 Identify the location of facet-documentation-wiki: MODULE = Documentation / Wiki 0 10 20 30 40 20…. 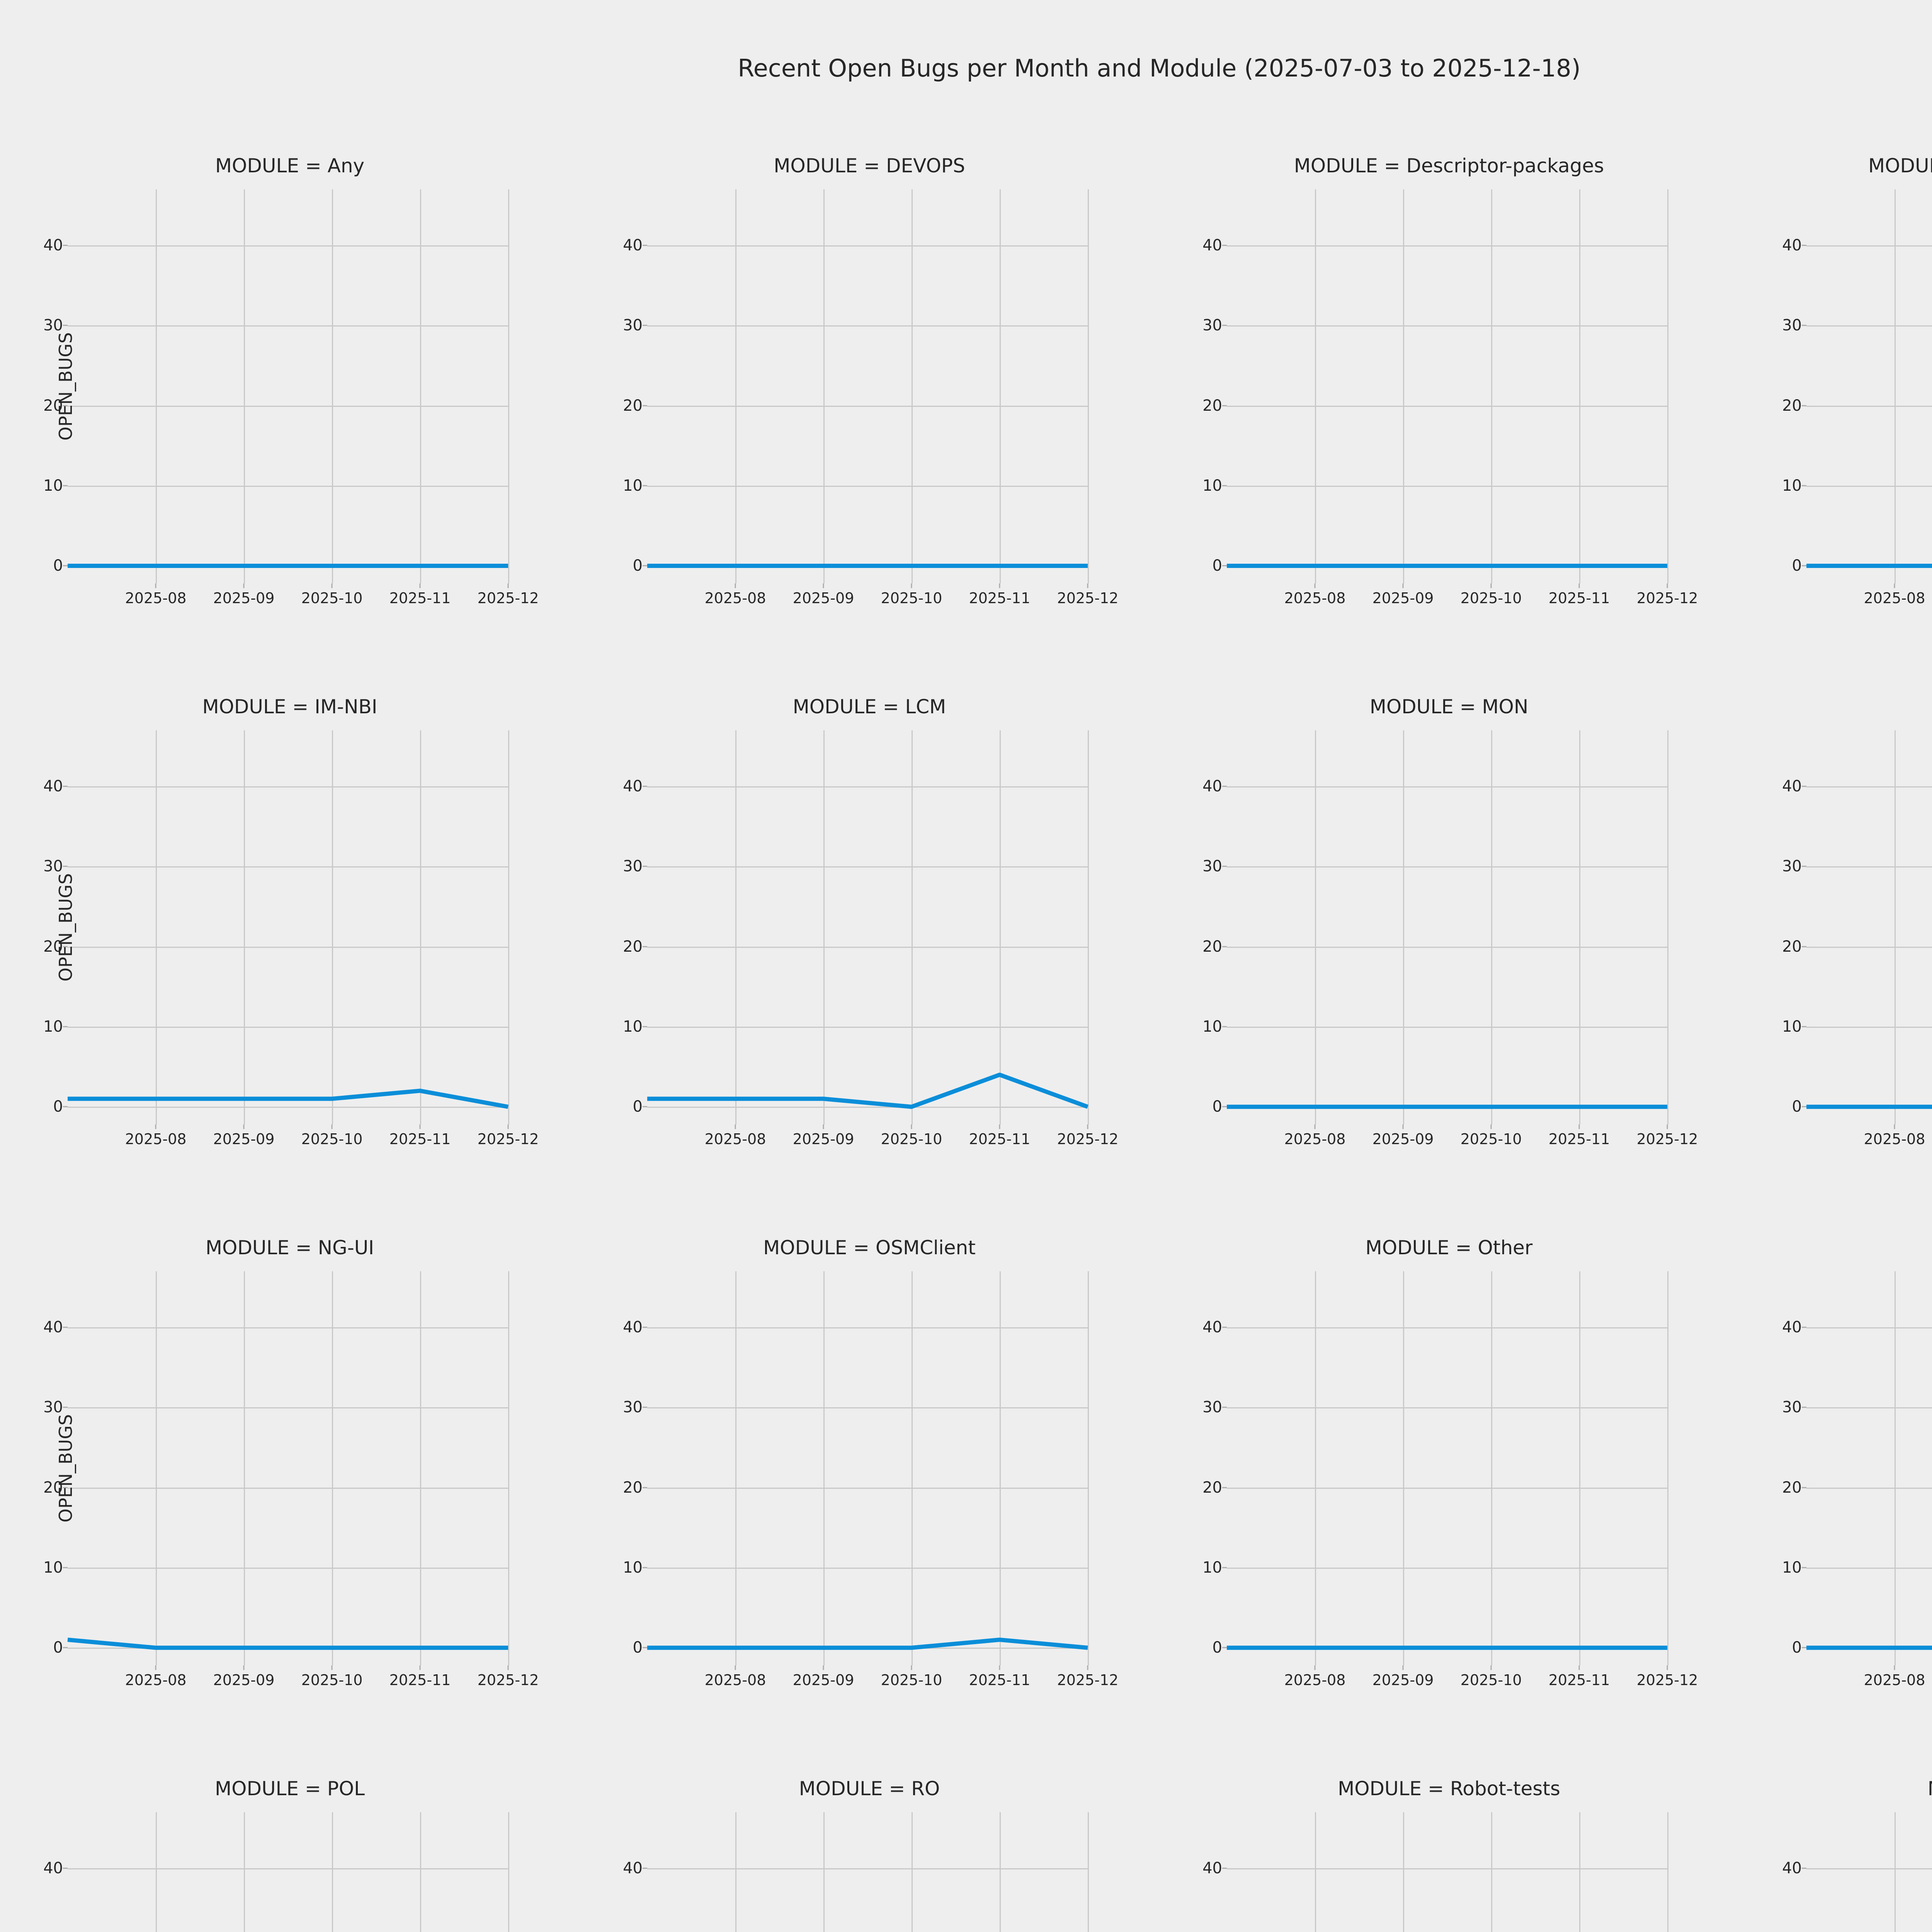
(1836, 421).